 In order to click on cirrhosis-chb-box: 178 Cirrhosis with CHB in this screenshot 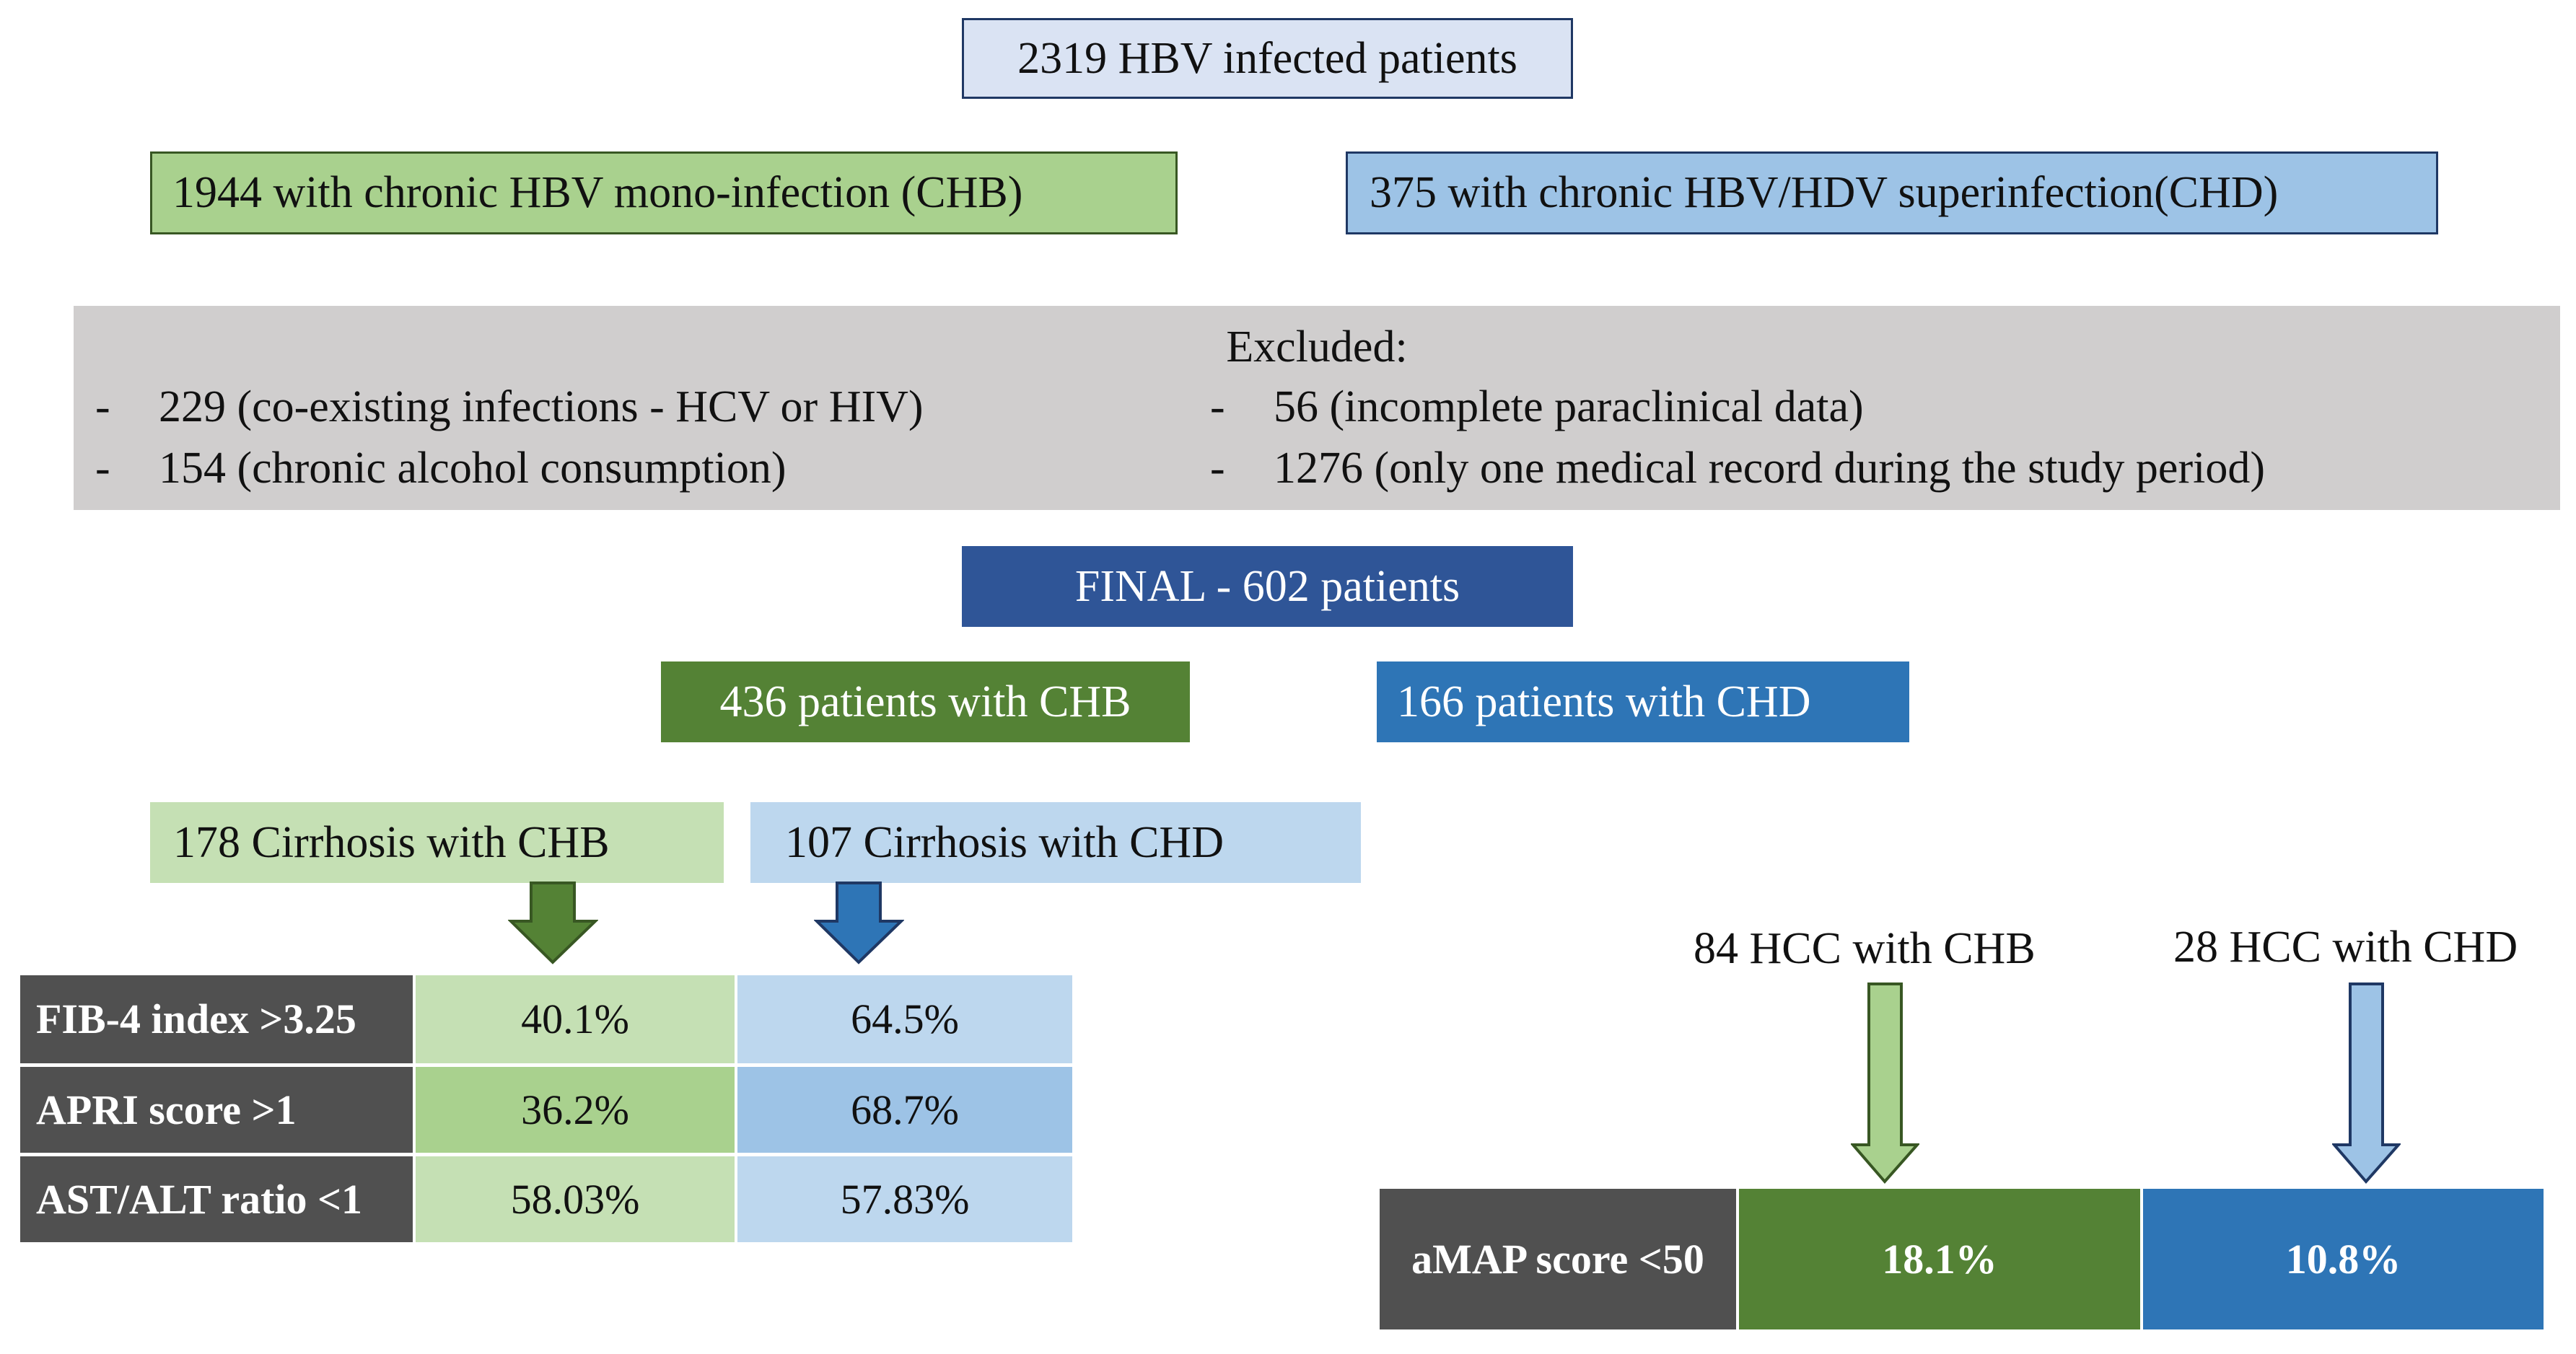, I will do `click(437, 842)`.